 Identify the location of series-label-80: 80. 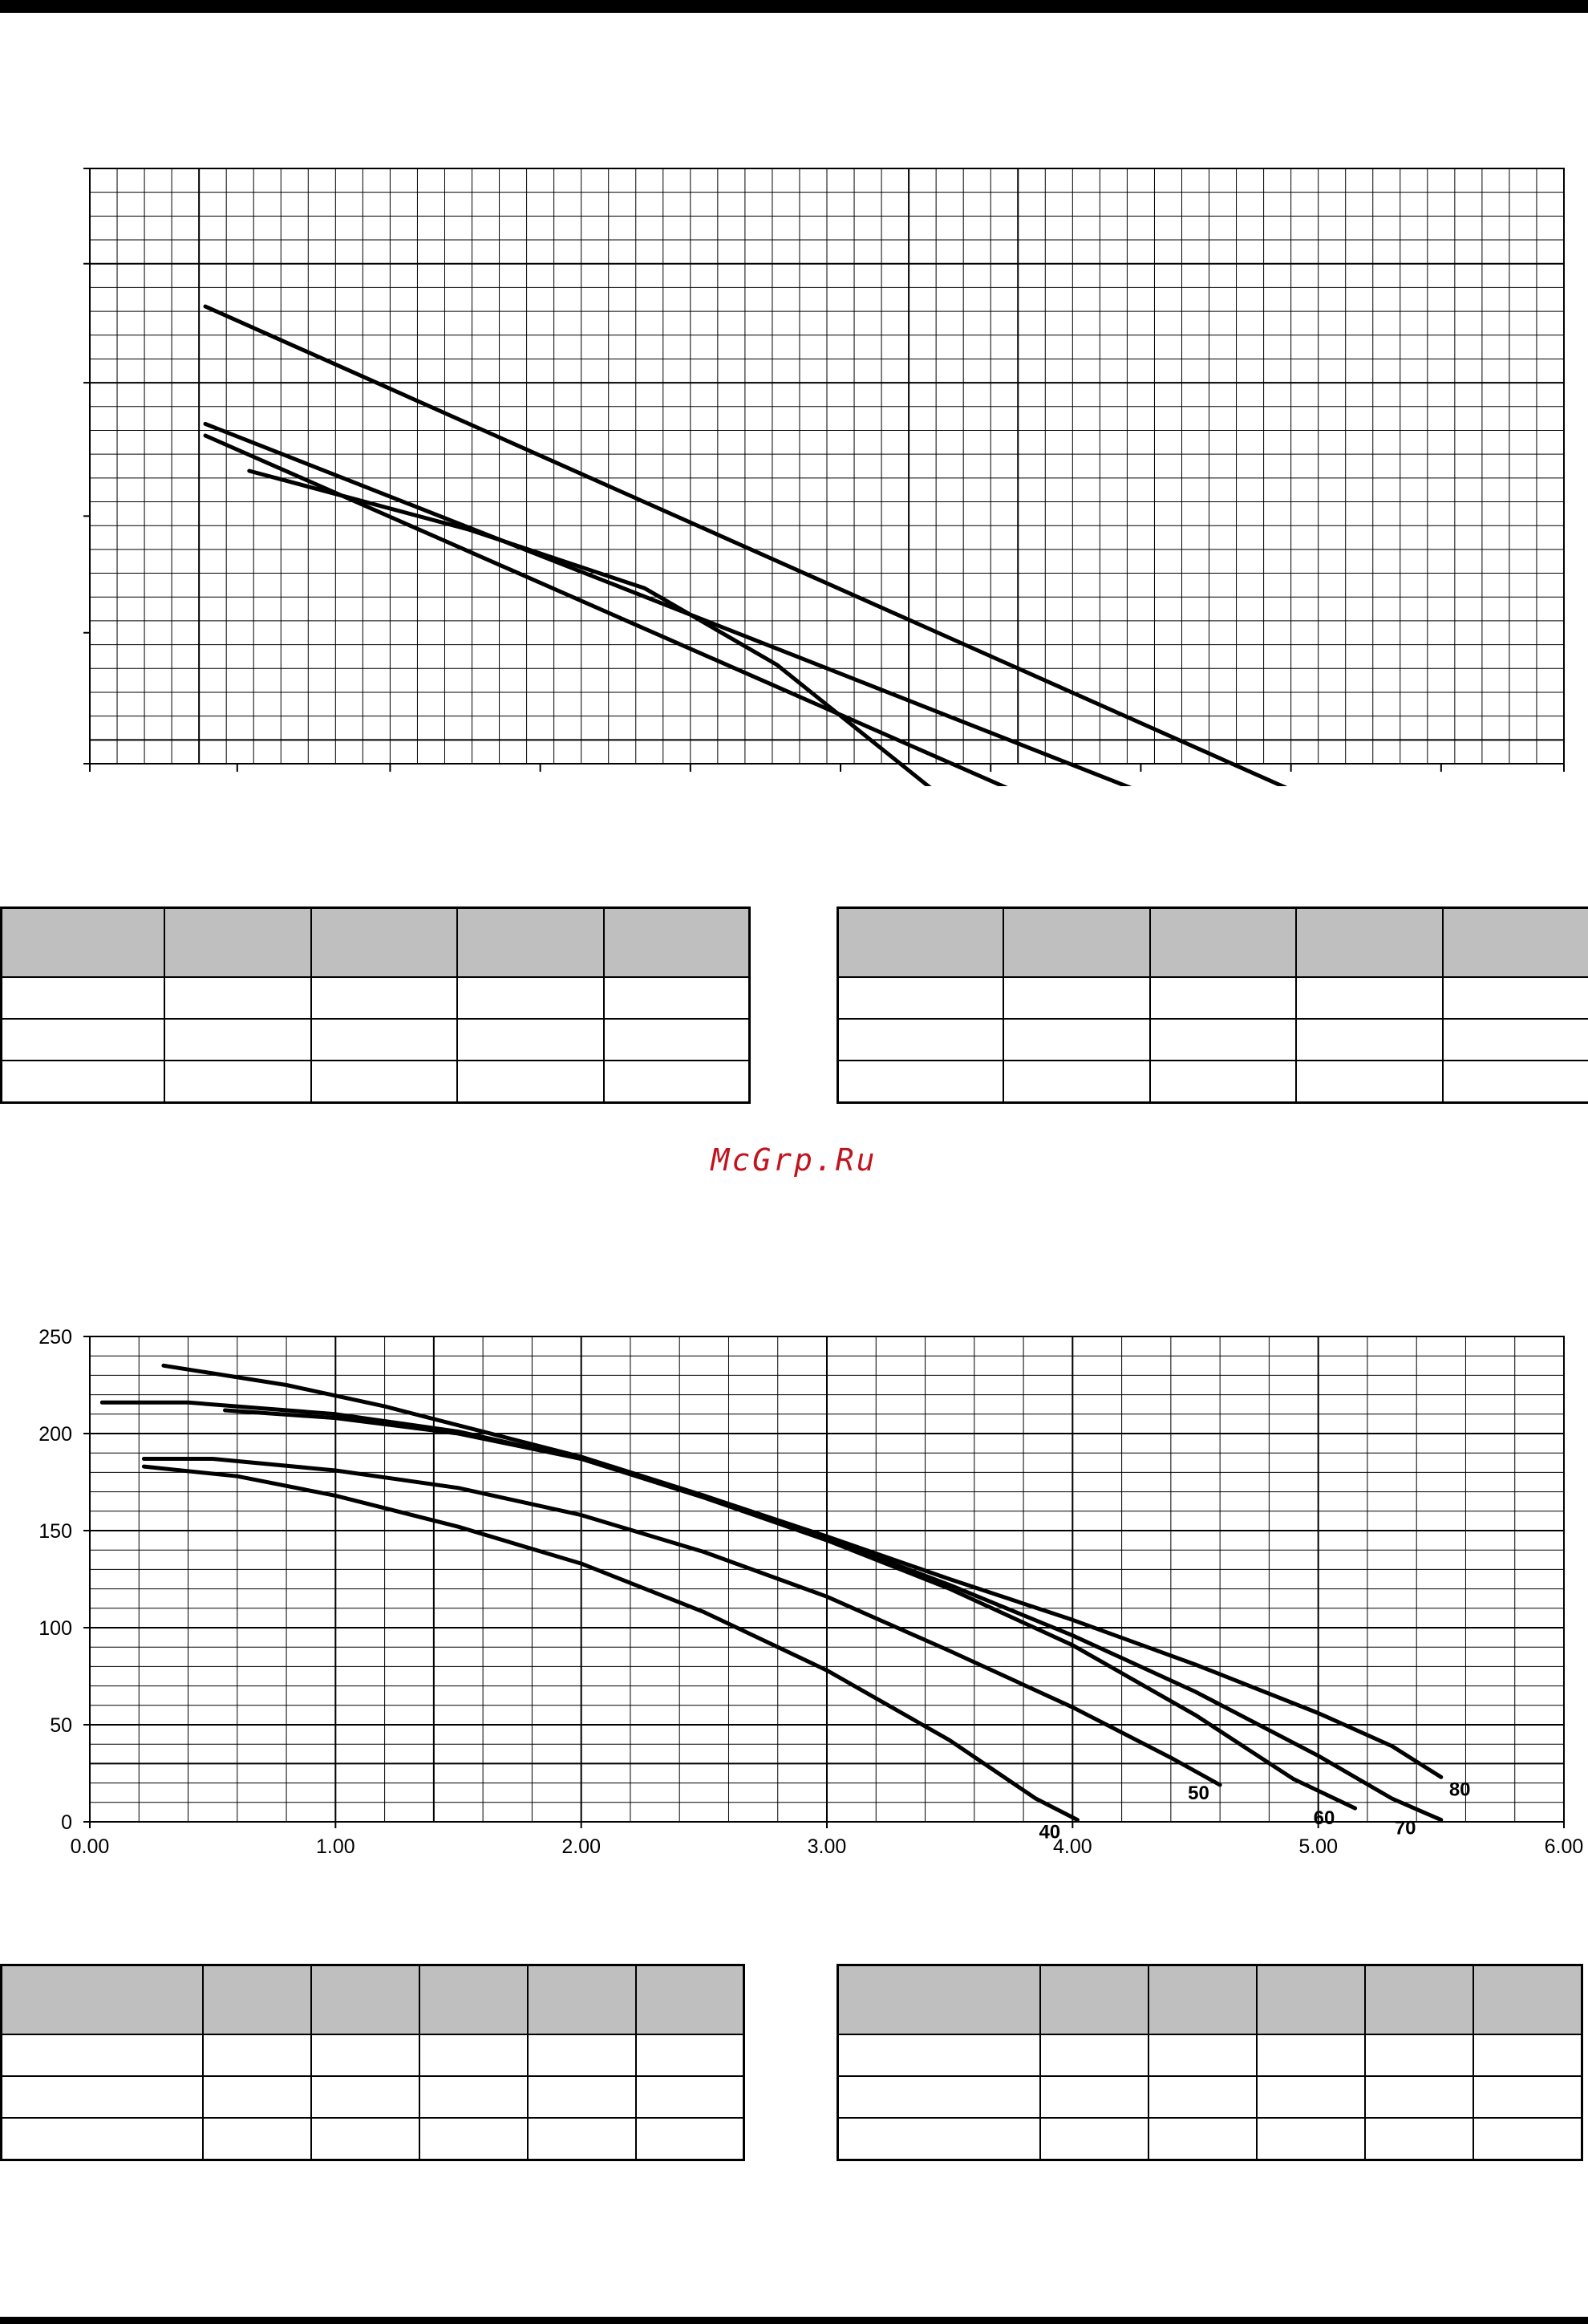
(1460, 1789).